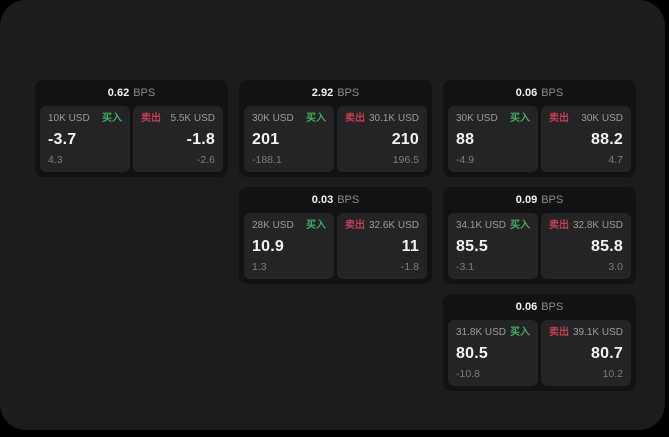 The height and width of the screenshot is (437, 669). Describe the element at coordinates (539, 200) in the screenshot. I see `card-header: 0.09 BPS` at that location.